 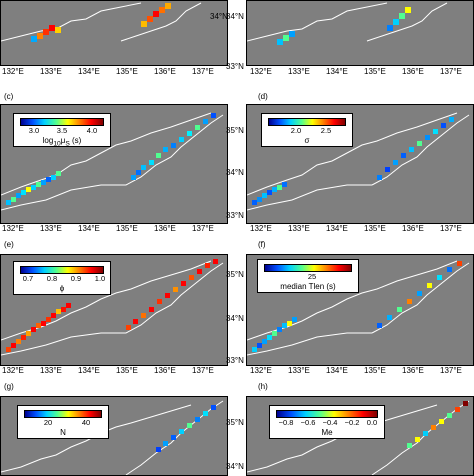 What do you see at coordinates (327, 432) in the screenshot?
I see `colorbar-title-h: Me` at bounding box center [327, 432].